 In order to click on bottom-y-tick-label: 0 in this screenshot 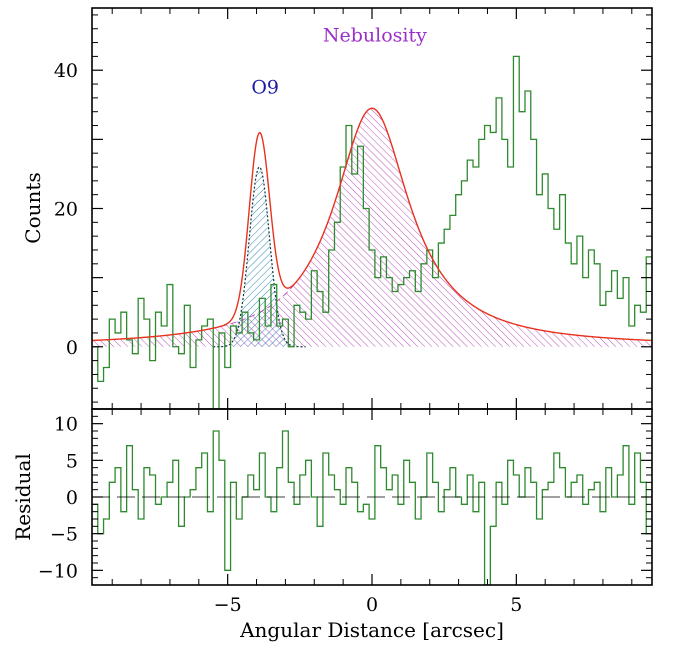, I will do `click(72, 498)`.